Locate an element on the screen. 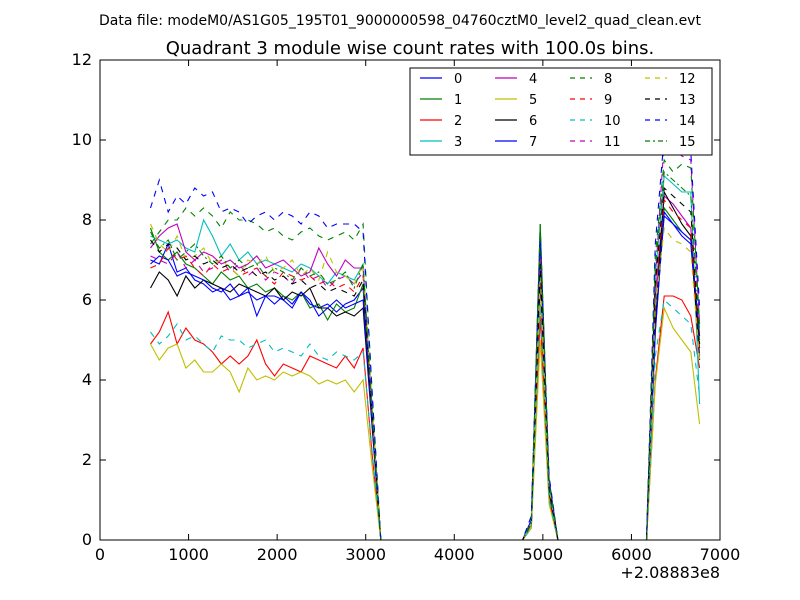  legend-label-4: 4 is located at coordinates (533, 79).